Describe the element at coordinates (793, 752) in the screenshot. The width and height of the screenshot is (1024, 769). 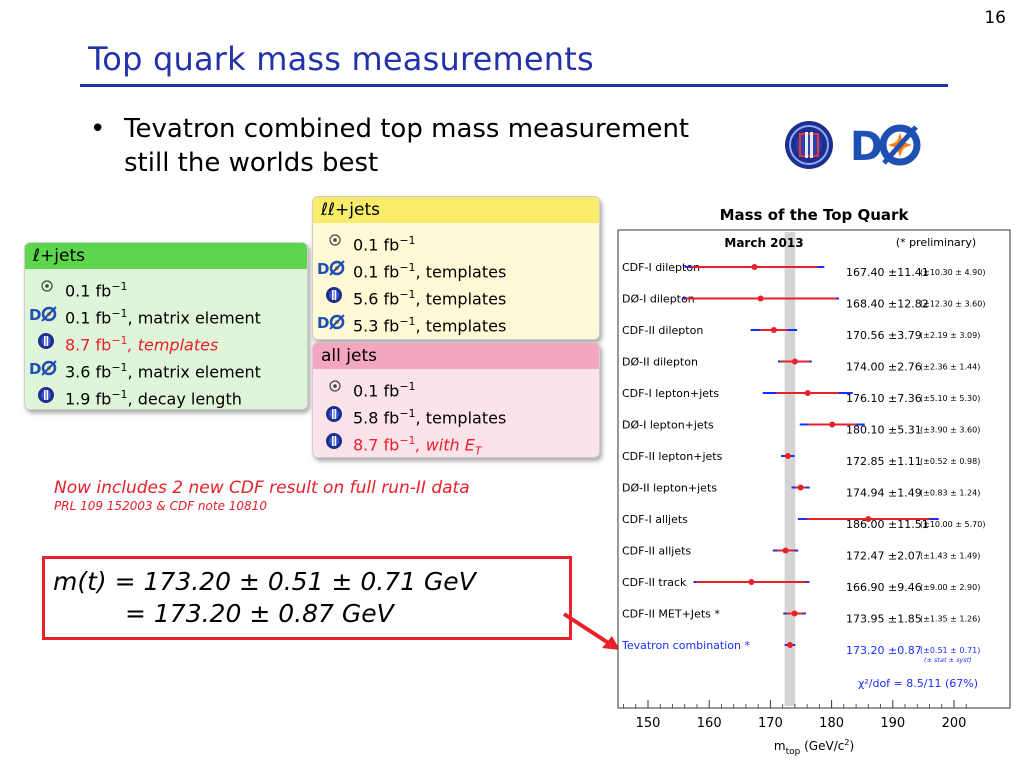
I see `x-label-sub: top` at that location.